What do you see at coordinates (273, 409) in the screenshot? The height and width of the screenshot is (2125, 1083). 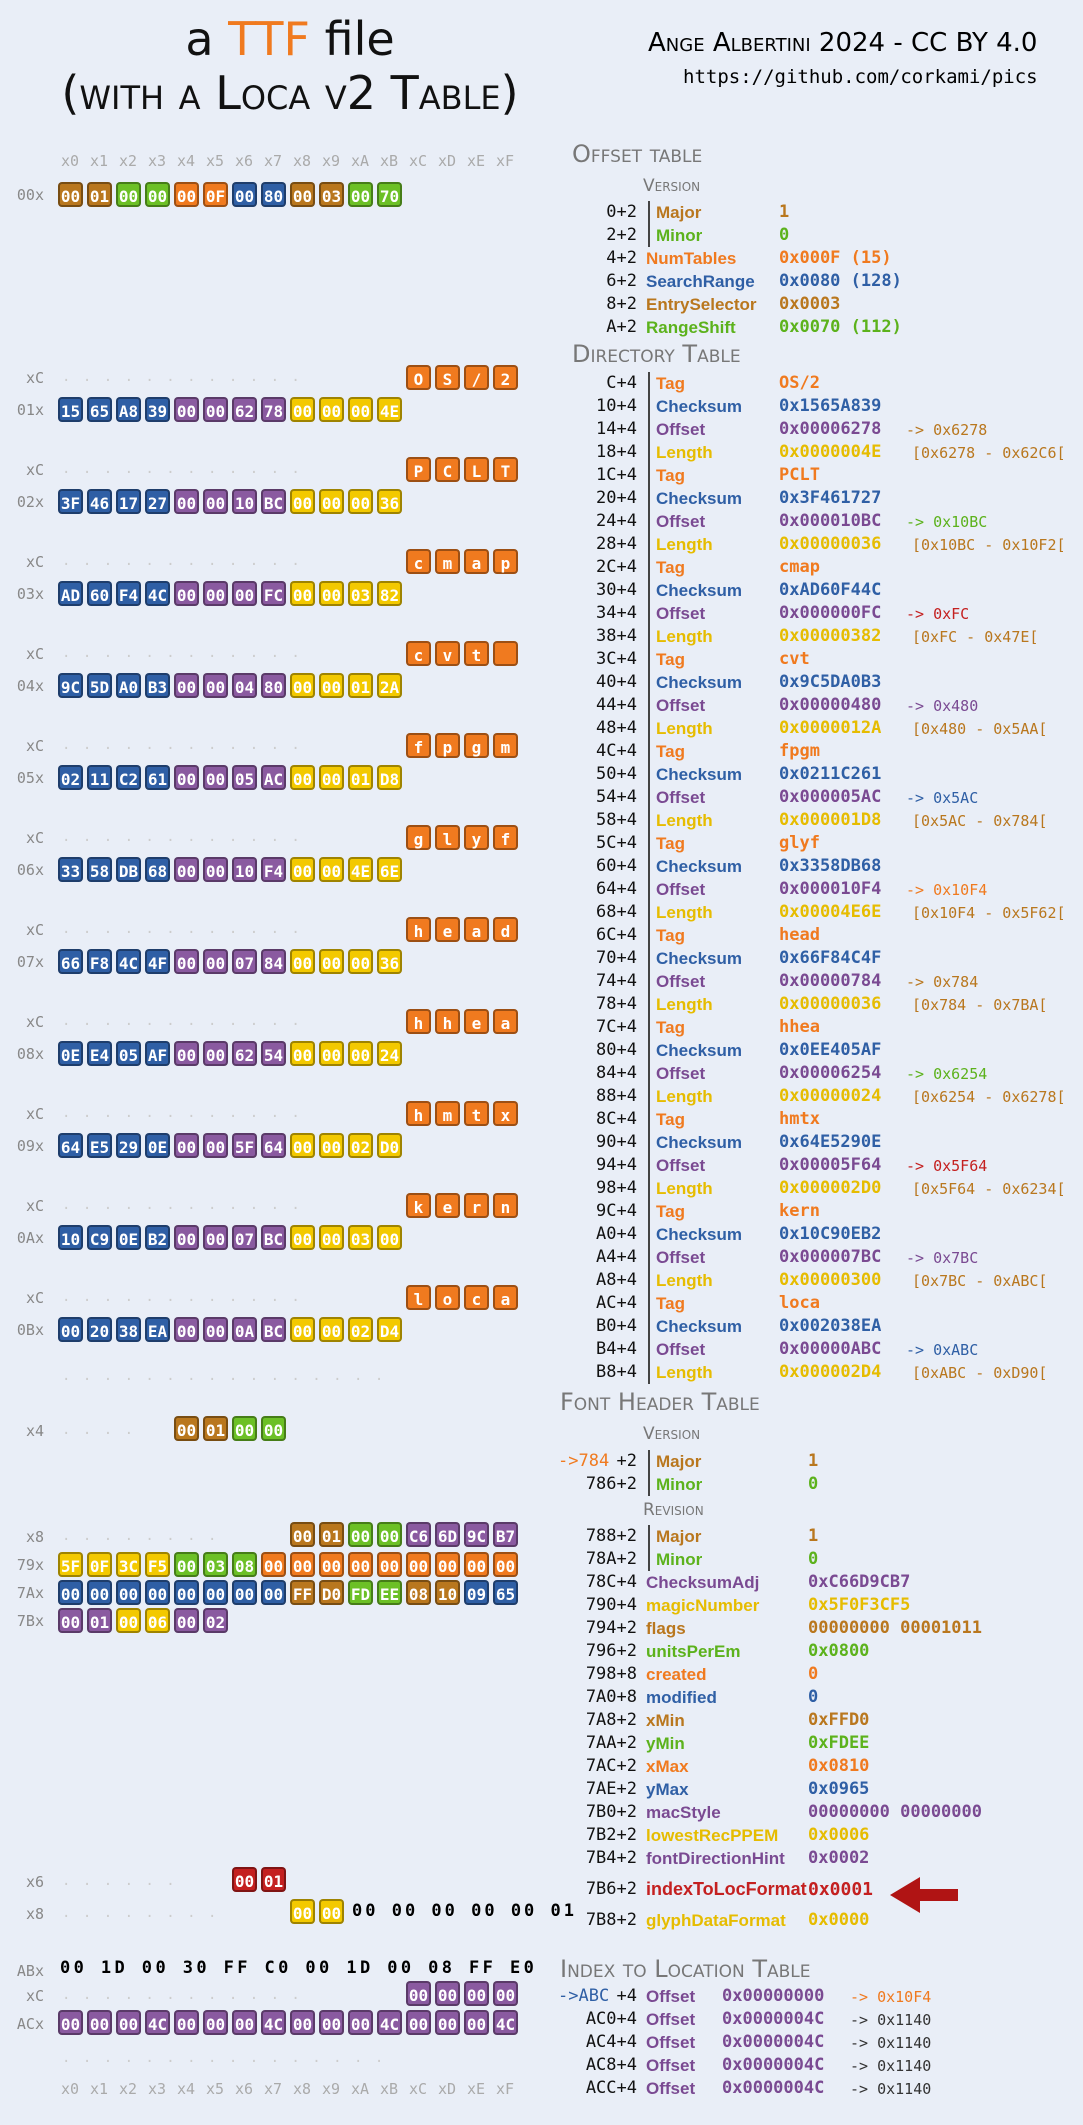 I see `hex-byte: 78` at bounding box center [273, 409].